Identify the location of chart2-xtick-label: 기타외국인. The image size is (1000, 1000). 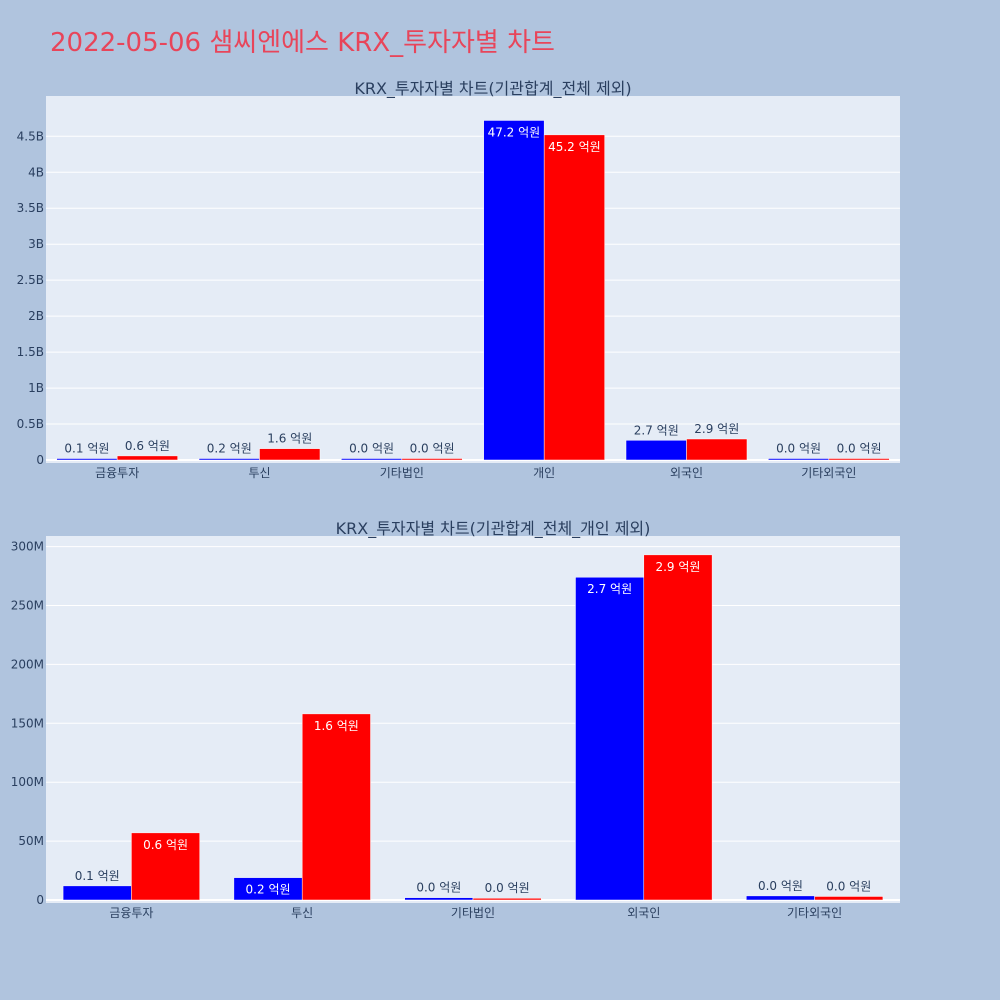
(814, 913).